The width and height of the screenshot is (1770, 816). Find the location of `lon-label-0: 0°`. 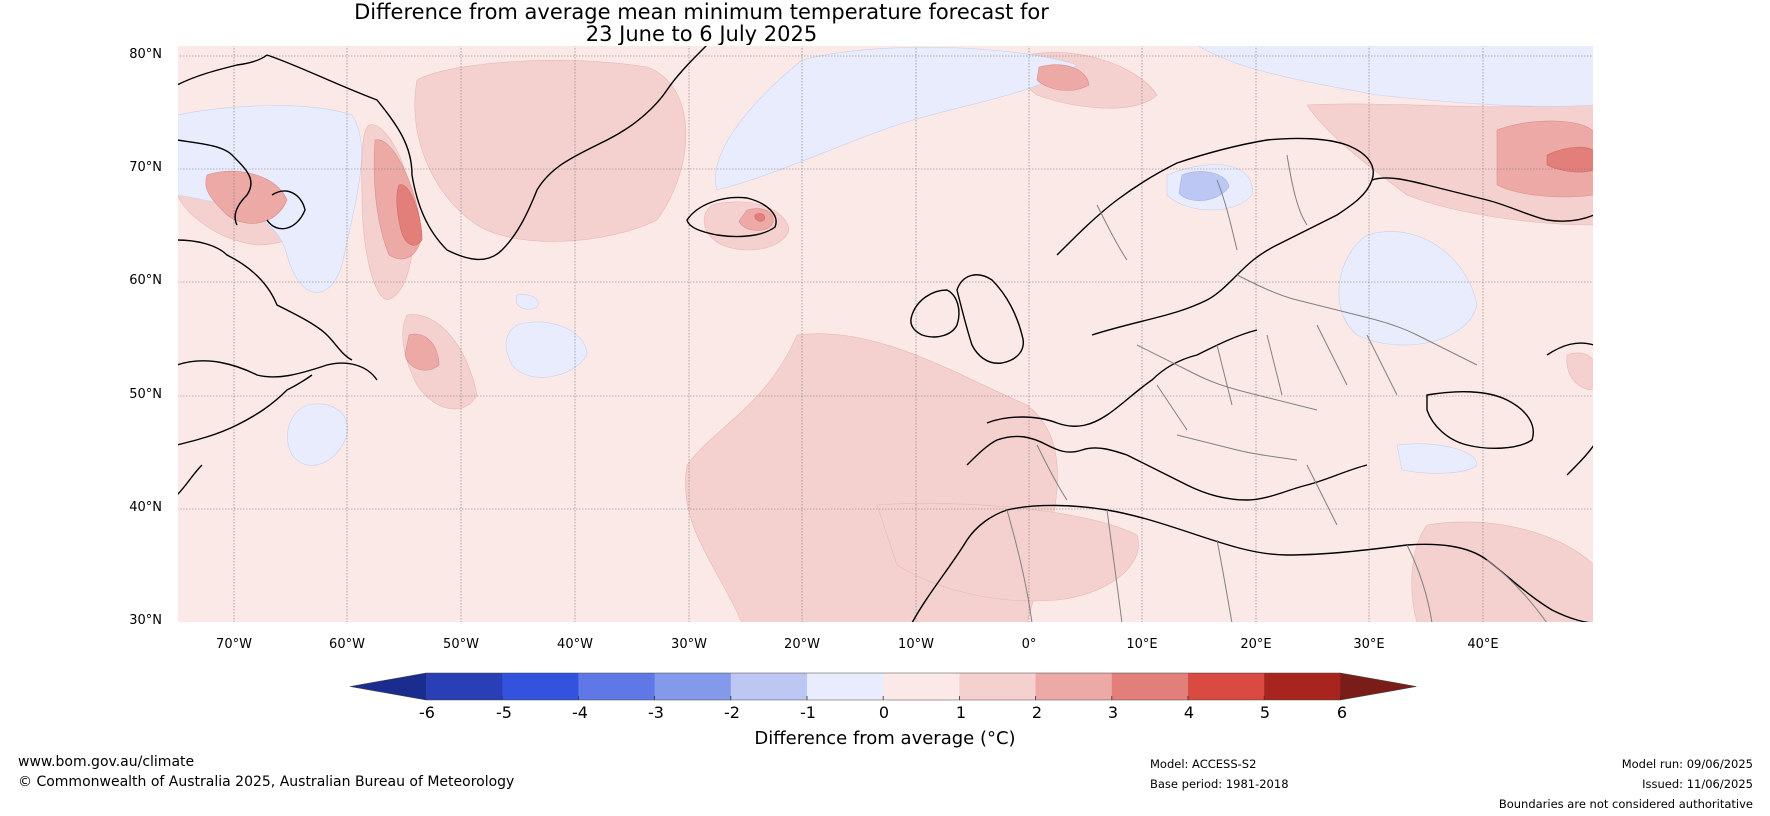

lon-label-0: 0° is located at coordinates (1029, 644).